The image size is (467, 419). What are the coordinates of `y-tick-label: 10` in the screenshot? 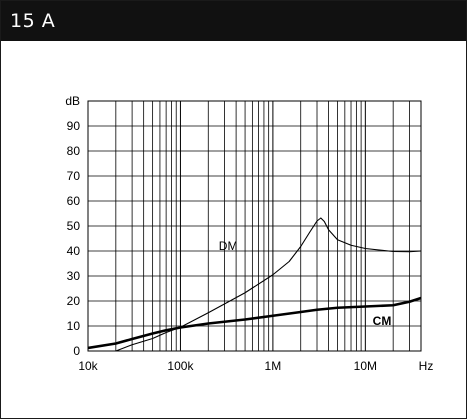 It's located at (74, 326).